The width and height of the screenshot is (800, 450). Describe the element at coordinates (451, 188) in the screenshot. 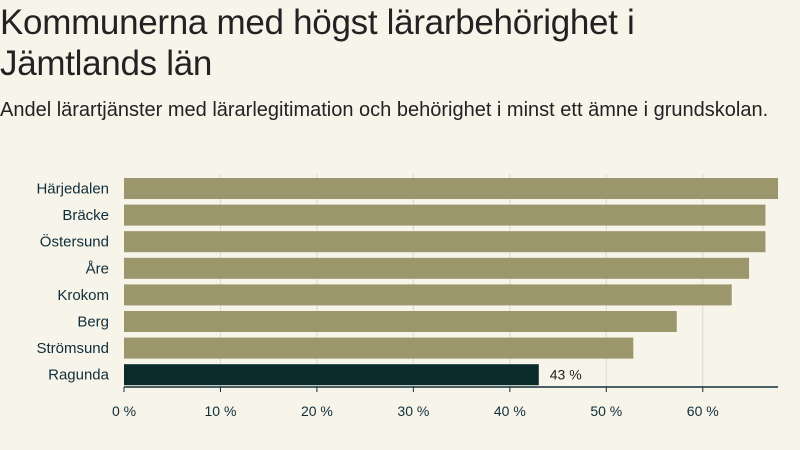

I see `bar-härjedalen` at that location.